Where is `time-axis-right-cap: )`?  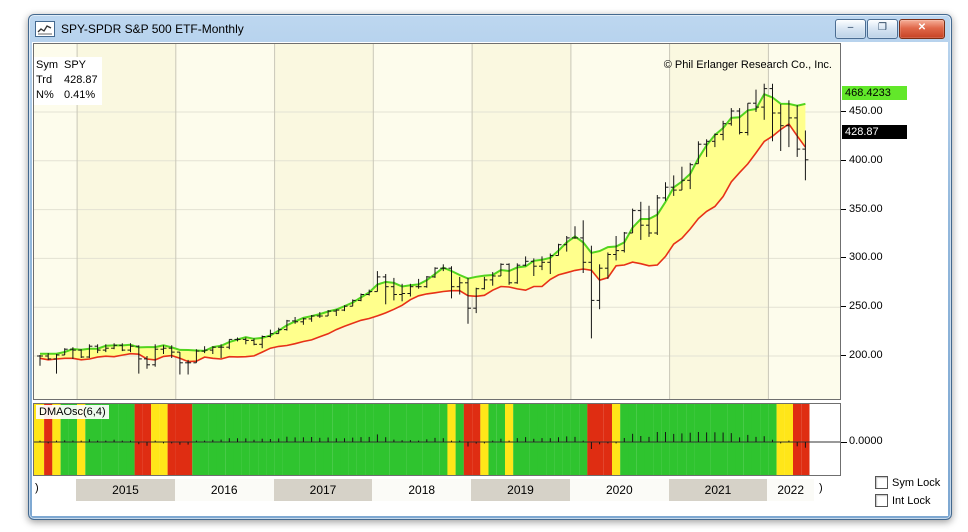 time-axis-right-cap: ) is located at coordinates (821, 488).